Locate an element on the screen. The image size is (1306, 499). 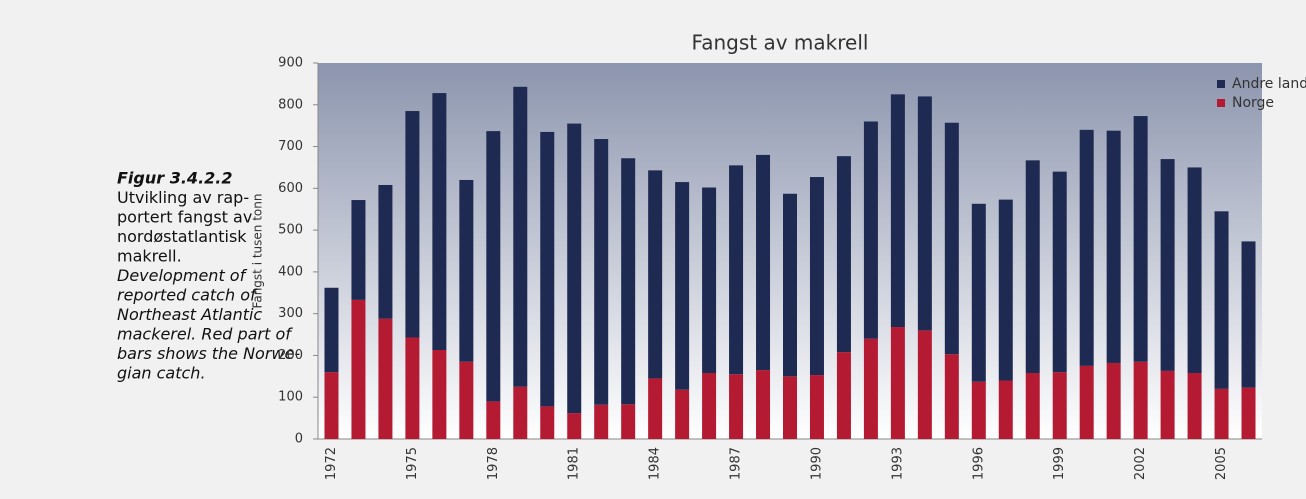
caption-line: bars shows the Norwe- is located at coordinates (208, 353).